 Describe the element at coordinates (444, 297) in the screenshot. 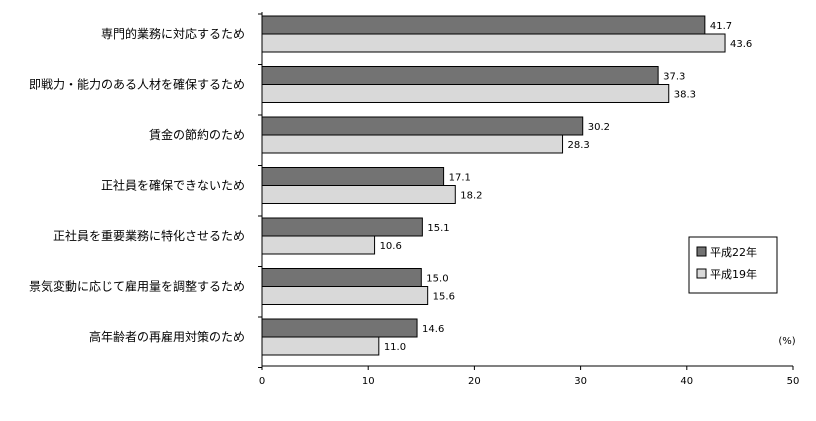

I see `value-label: 15.6` at that location.